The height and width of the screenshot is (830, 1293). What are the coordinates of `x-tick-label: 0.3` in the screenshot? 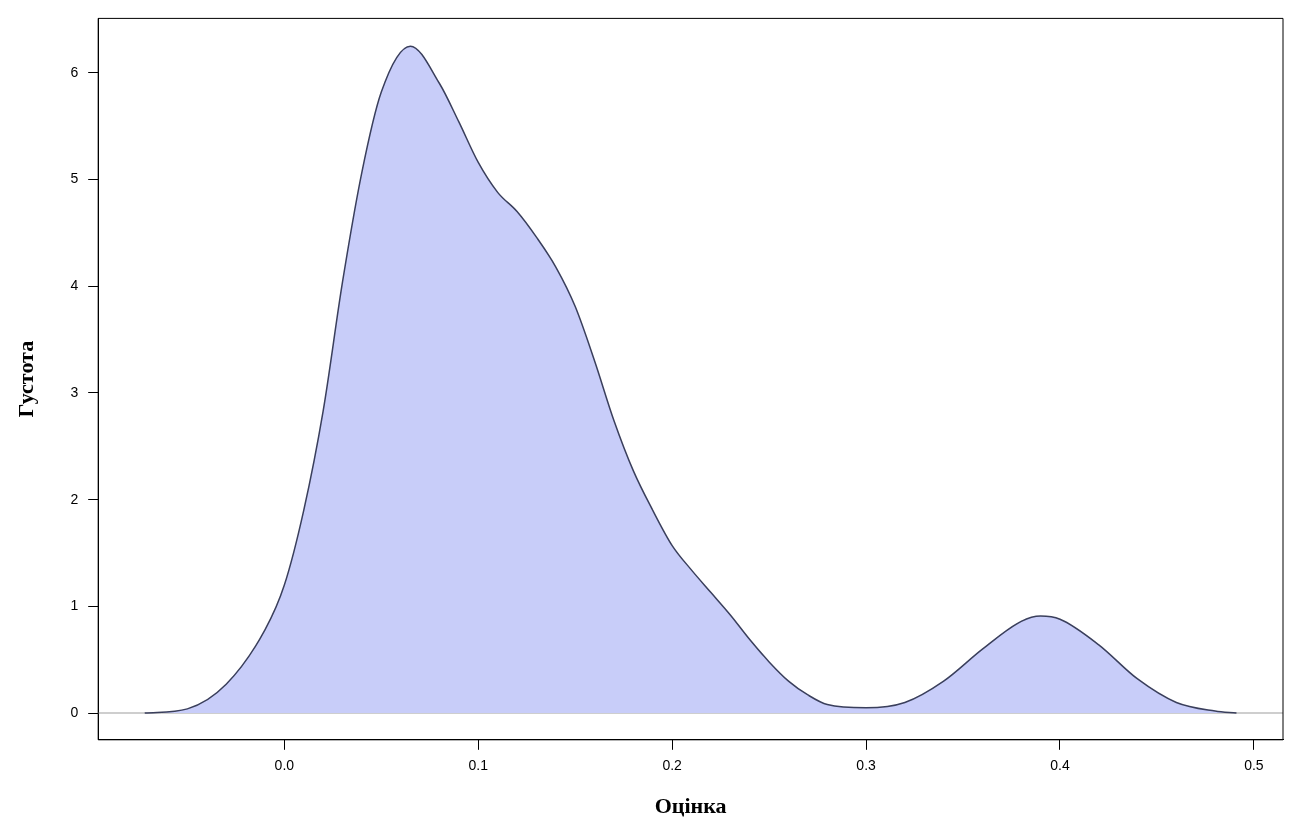 It's located at (866, 765).